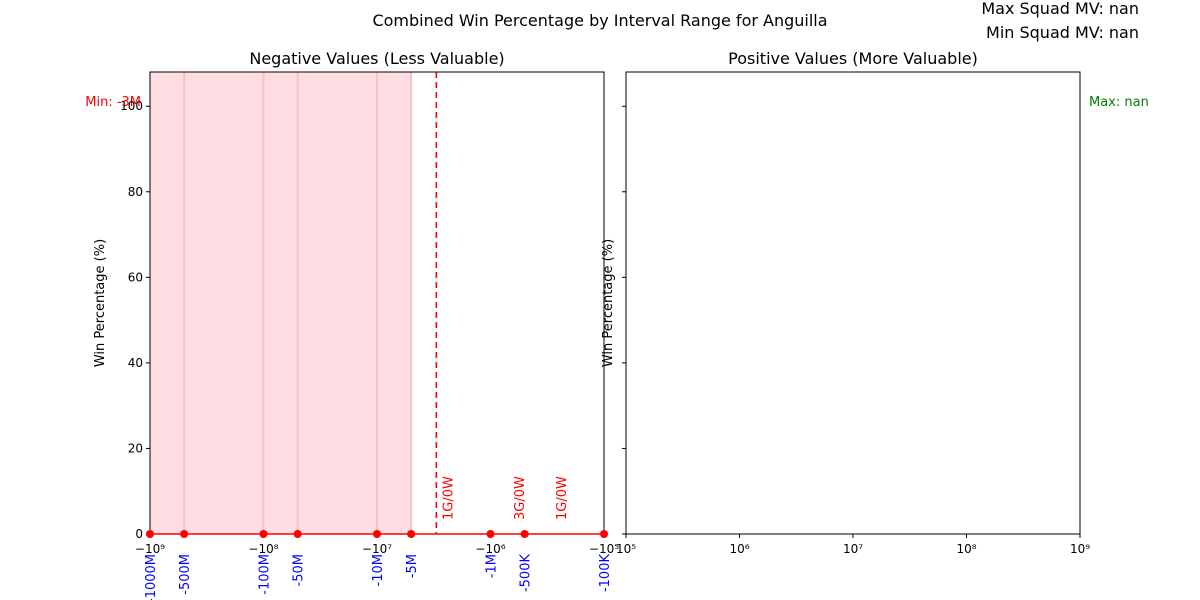 Image resolution: width=1200 pixels, height=600 pixels. Describe the element at coordinates (1080, 549) in the screenshot. I see `x-tick-label: 10⁹` at that location.